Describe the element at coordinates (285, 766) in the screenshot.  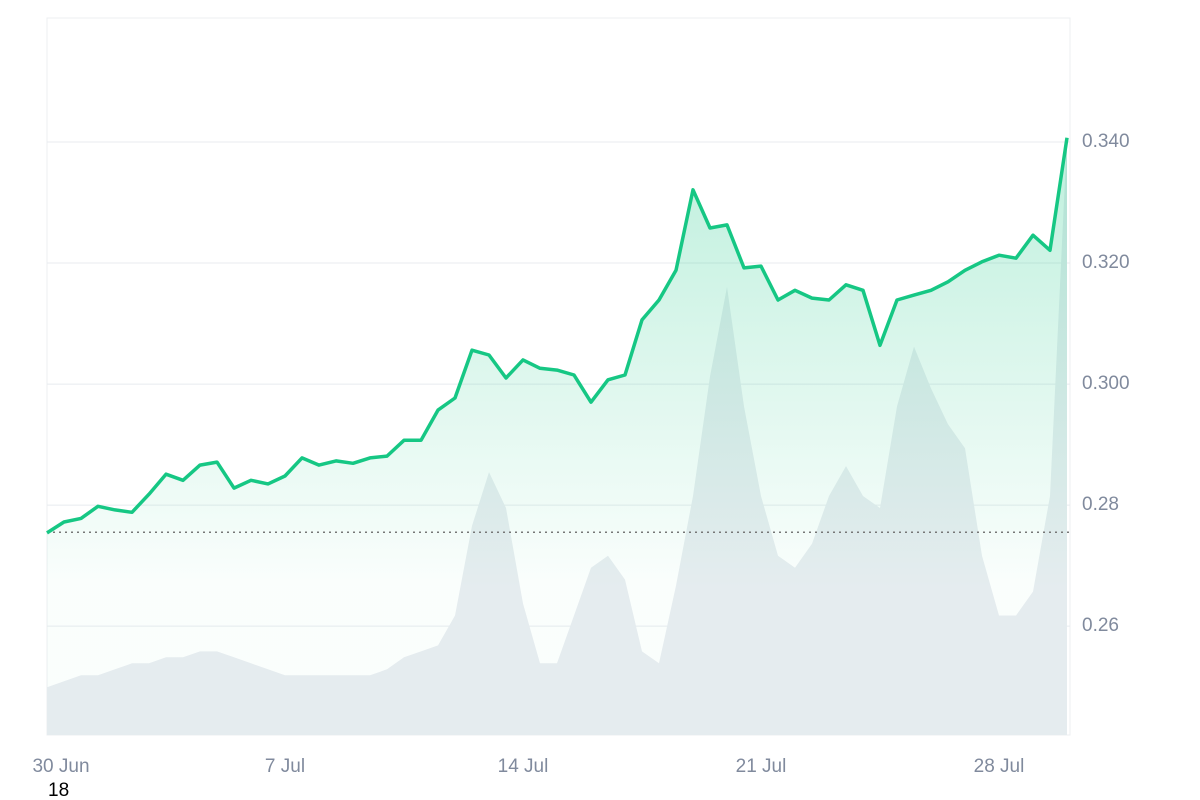
I see `x-tick-label: 7 Jul` at that location.